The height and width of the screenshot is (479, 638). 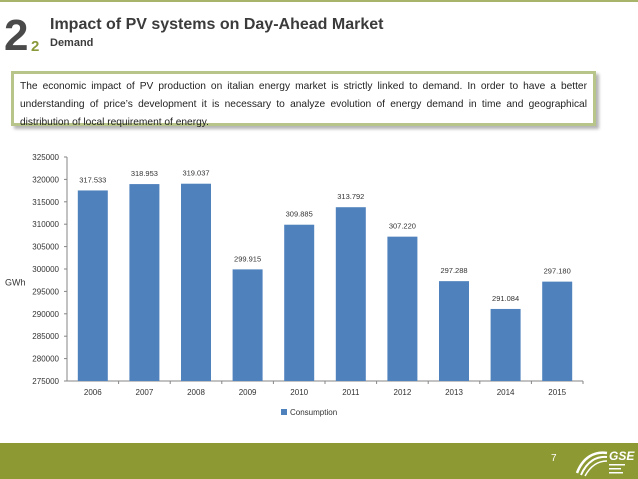 What do you see at coordinates (351, 392) in the screenshot?
I see `x-tick-label: 2011` at bounding box center [351, 392].